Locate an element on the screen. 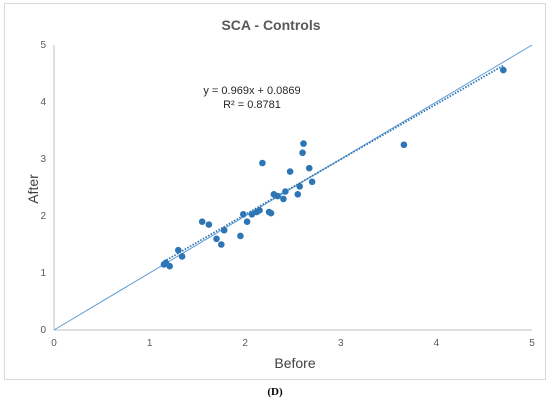 The image size is (550, 405). x-tick-label: 4 is located at coordinates (437, 343).